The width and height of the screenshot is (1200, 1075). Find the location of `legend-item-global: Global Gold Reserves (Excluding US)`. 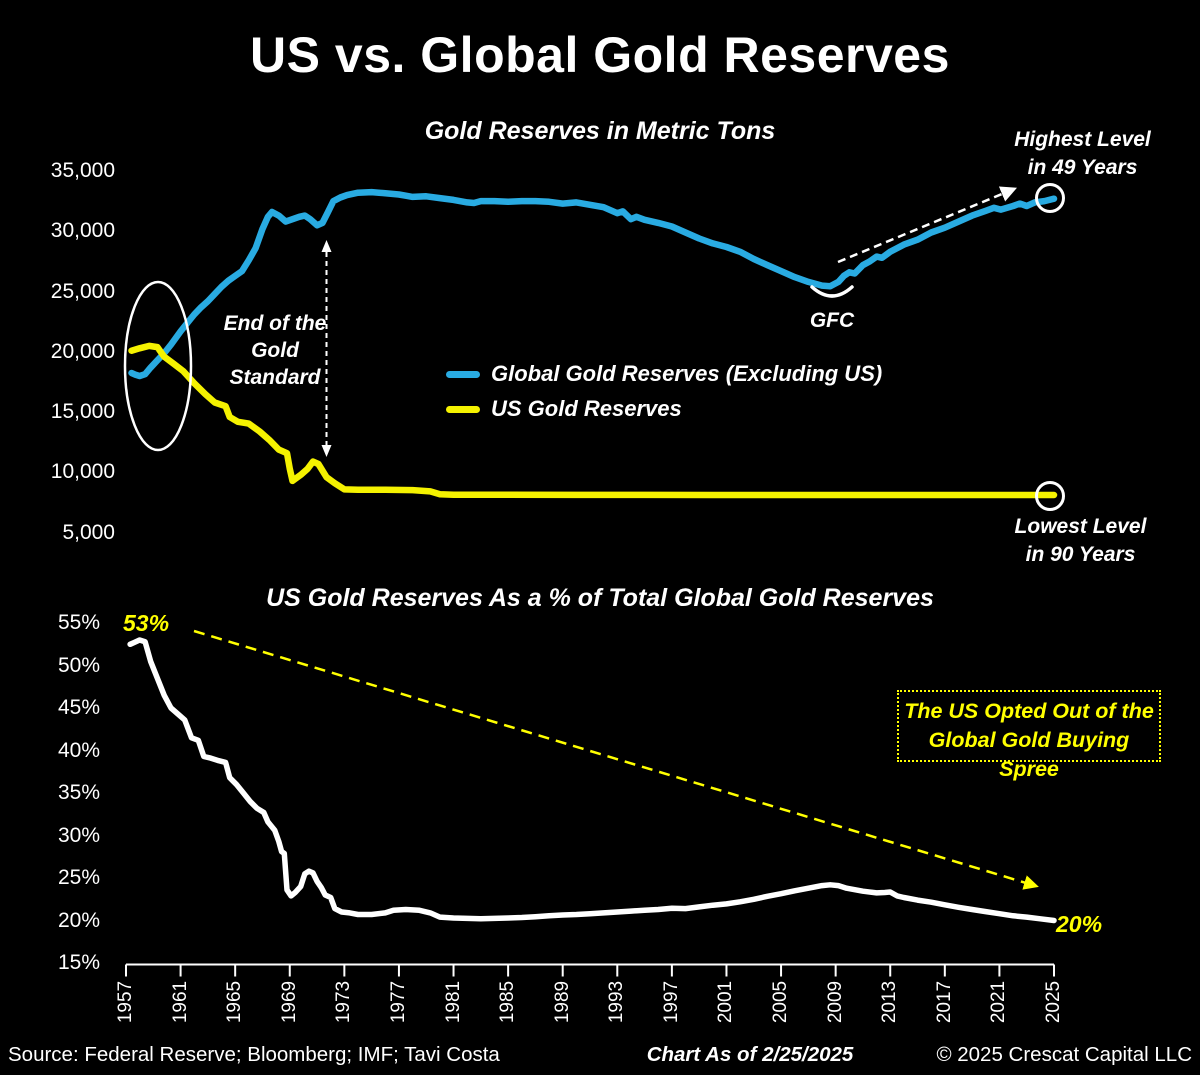

legend-item-global: Global Gold Reserves (Excluding US) is located at coordinates (664, 374).